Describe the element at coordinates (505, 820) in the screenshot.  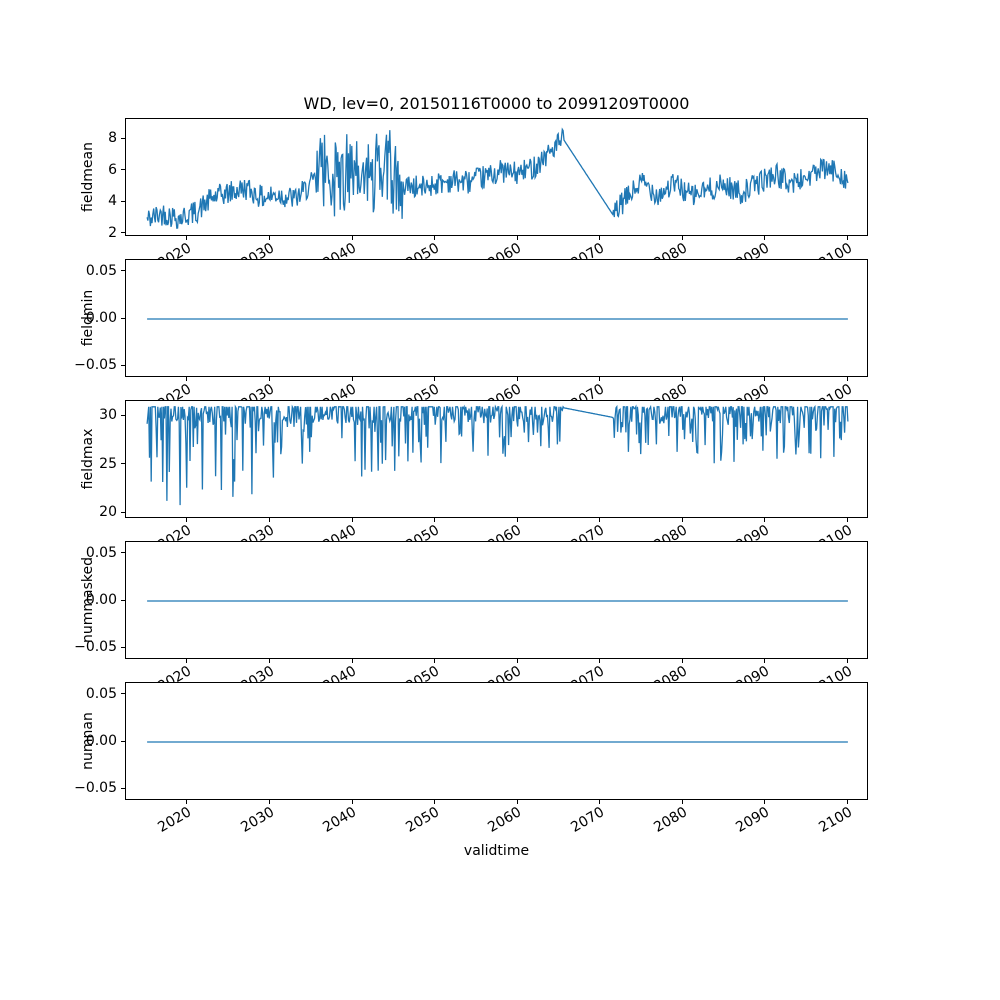
I see `x-tick-label: 2060` at that location.